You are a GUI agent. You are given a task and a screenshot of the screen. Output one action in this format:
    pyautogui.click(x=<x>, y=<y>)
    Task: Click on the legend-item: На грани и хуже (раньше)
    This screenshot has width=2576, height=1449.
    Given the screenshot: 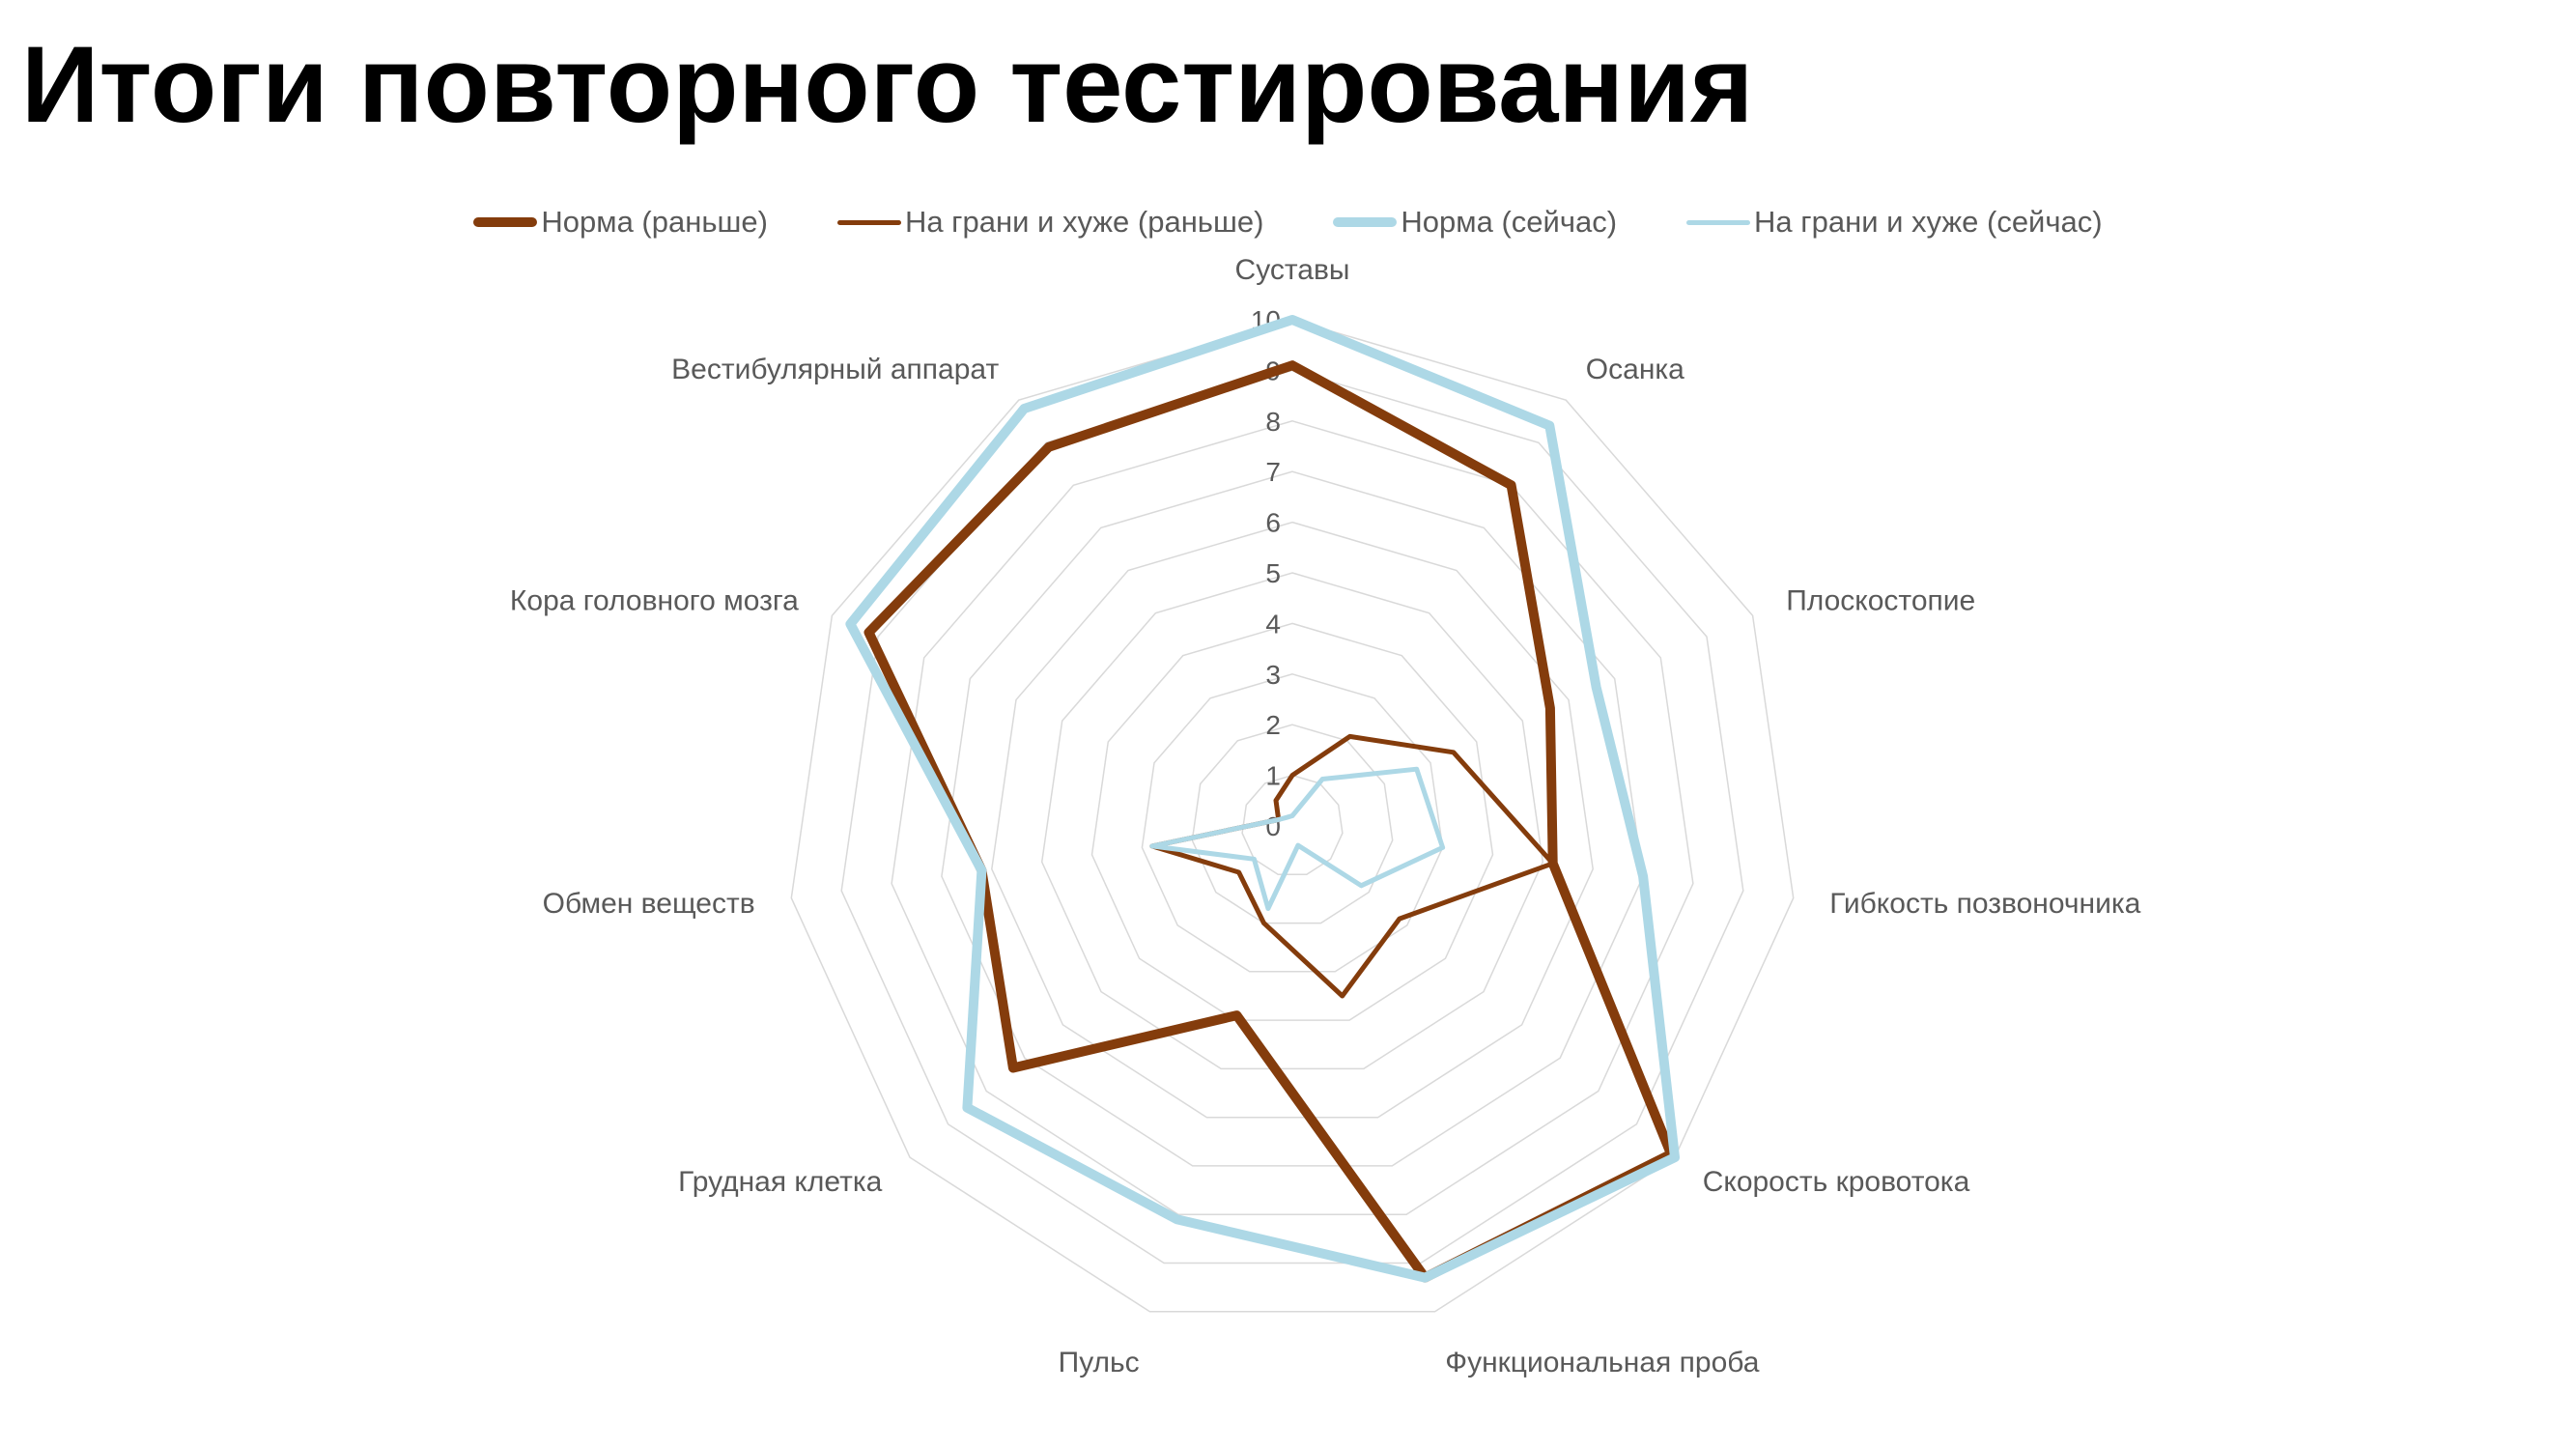 What is the action you would take?
    pyautogui.click(x=1050, y=222)
    